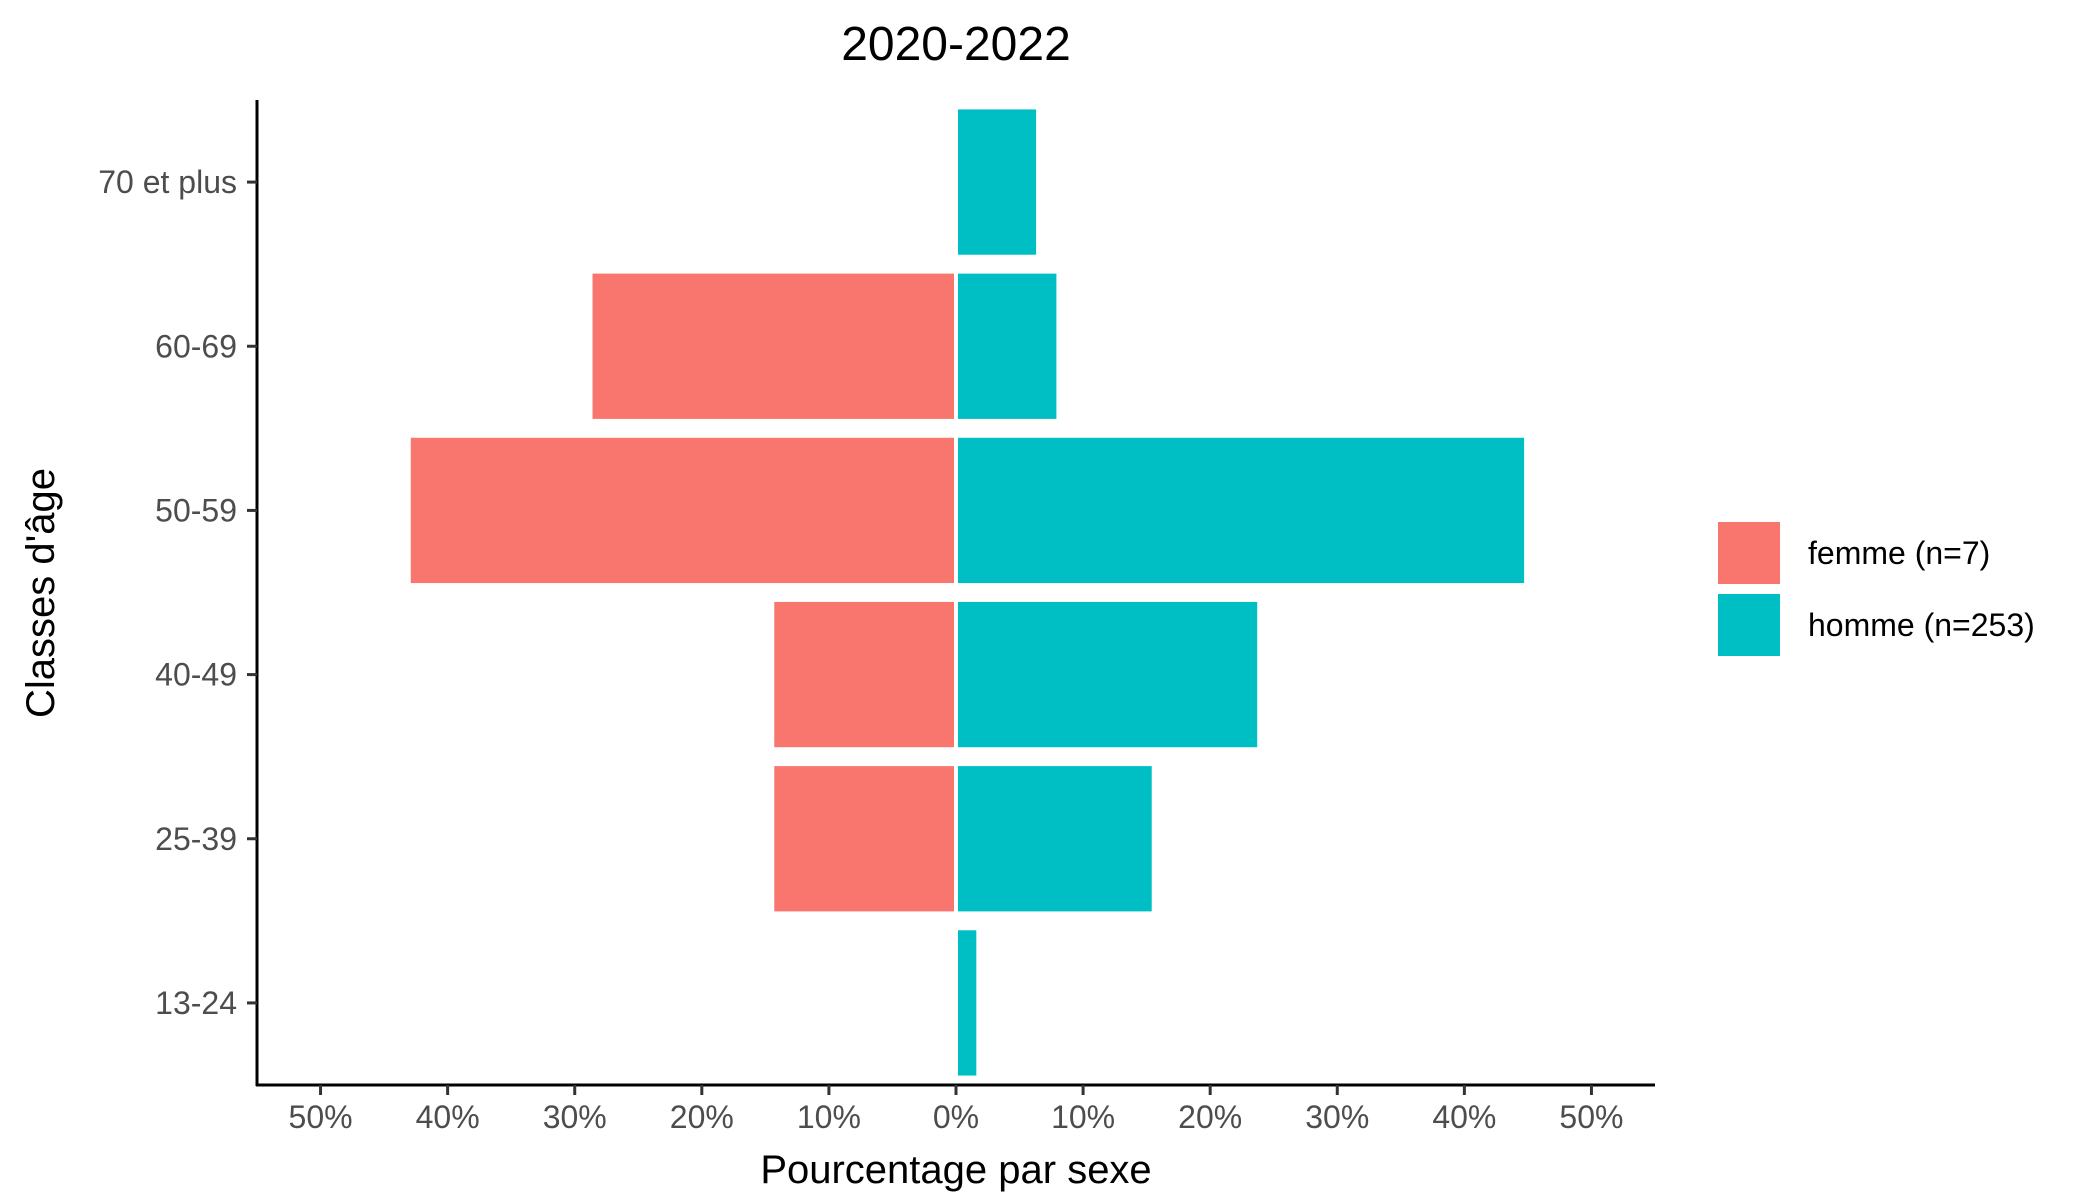 The image size is (2100, 1200). I want to click on x-axis-title: Pourcentage par sexe, so click(955, 1170).